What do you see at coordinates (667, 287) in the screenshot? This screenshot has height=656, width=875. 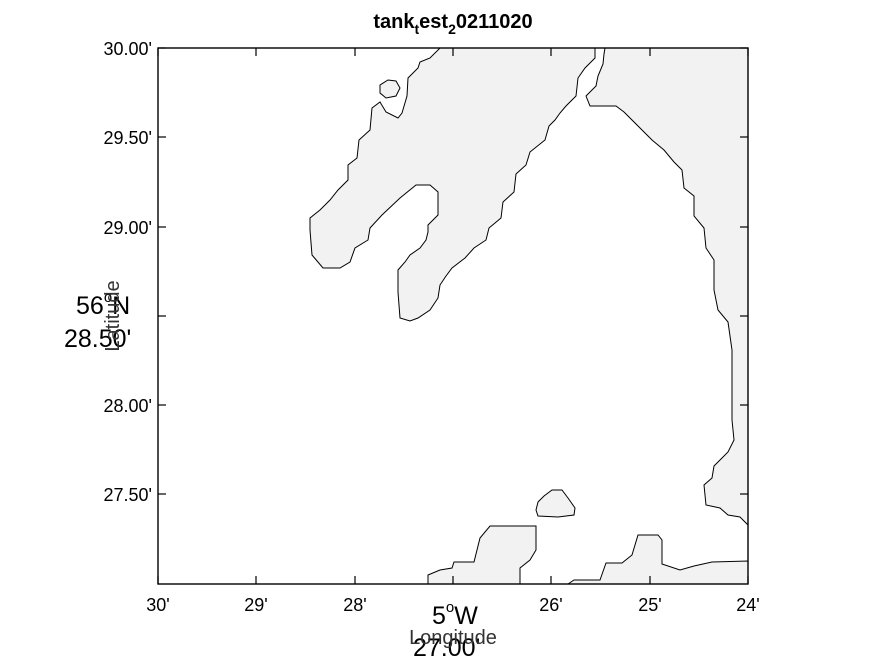 I see `land-east` at bounding box center [667, 287].